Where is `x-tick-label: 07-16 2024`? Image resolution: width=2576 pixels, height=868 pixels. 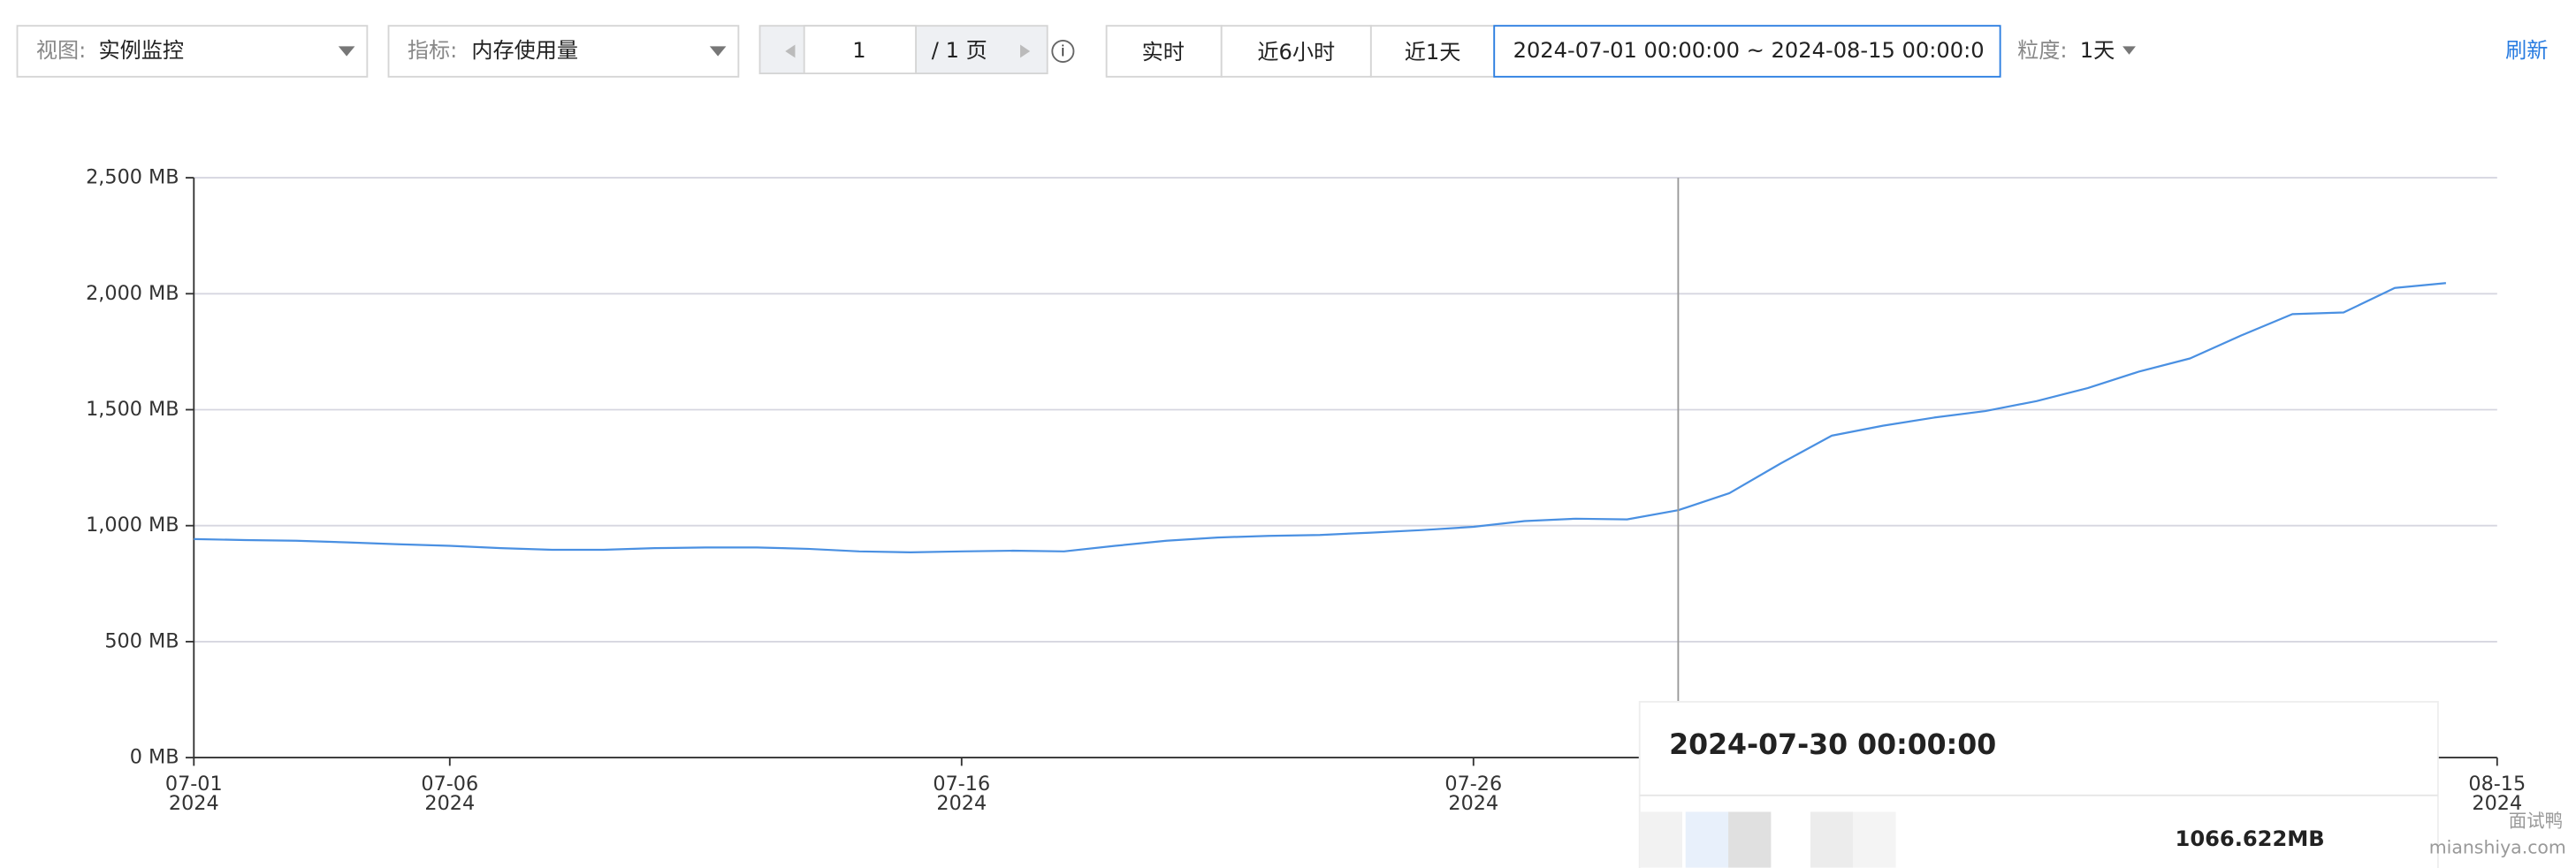
x-tick-label: 07-16 2024 is located at coordinates (961, 793).